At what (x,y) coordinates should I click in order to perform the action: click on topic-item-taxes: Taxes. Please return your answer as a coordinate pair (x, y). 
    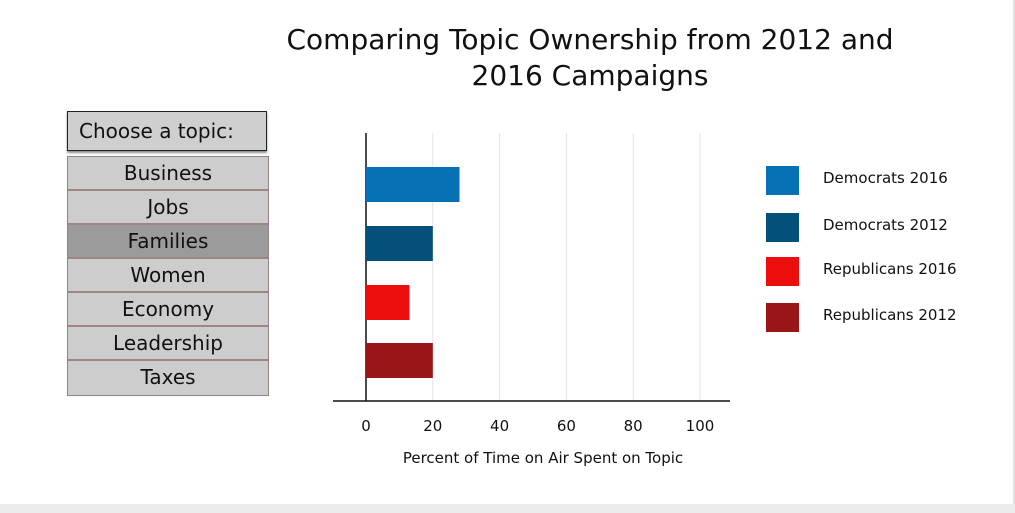
    Looking at the image, I should click on (168, 378).